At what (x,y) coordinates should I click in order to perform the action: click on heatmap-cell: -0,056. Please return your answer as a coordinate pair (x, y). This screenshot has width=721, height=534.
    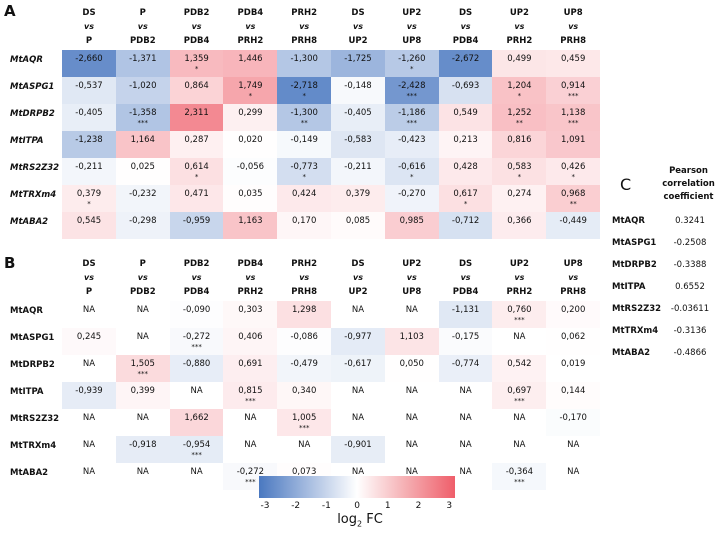
    Looking at the image, I should click on (250, 171).